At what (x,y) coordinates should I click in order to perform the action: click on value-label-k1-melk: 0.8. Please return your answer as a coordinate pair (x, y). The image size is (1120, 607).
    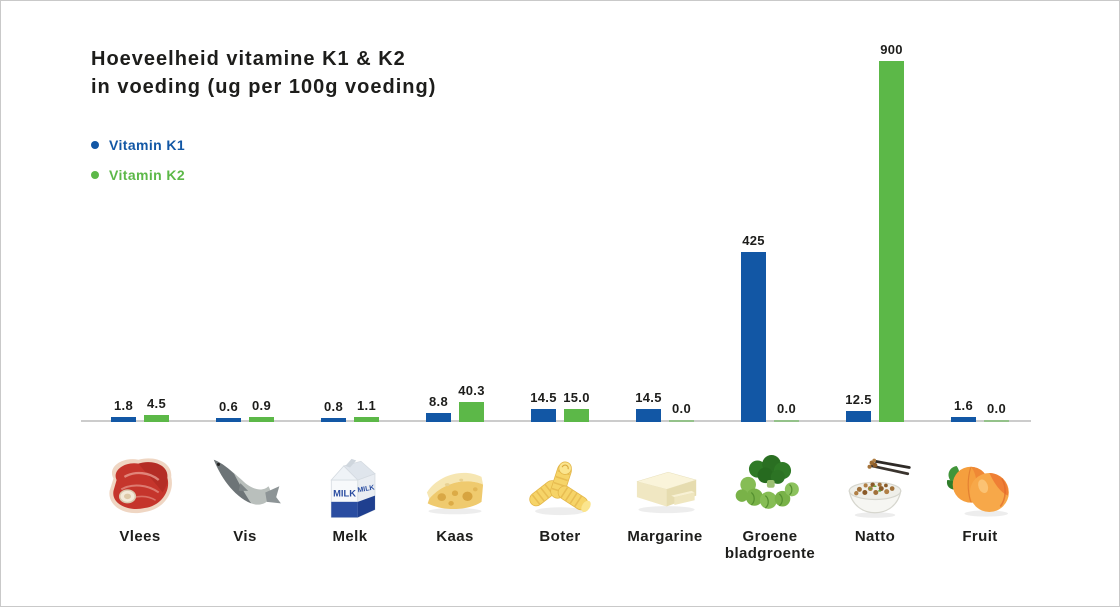
    Looking at the image, I should click on (333, 406).